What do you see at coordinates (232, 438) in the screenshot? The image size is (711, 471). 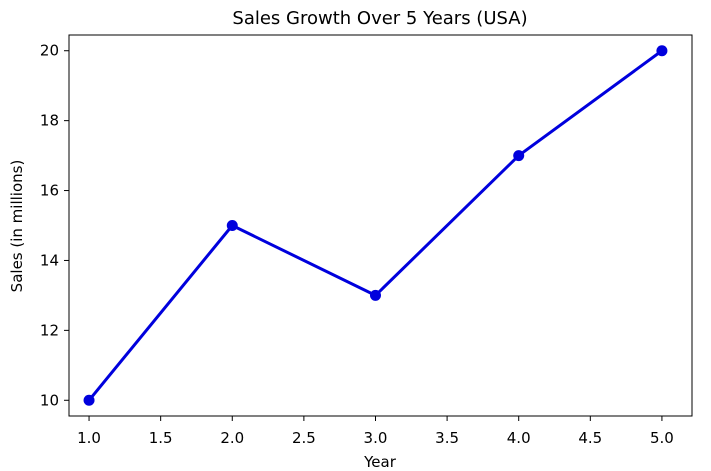 I see `x-tick-label: 2.0` at bounding box center [232, 438].